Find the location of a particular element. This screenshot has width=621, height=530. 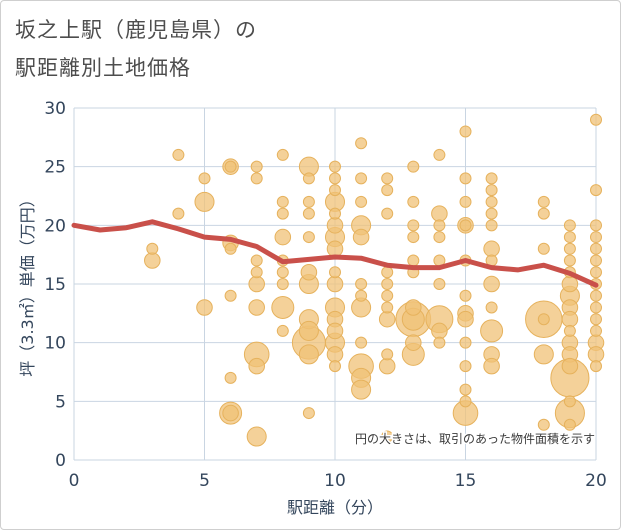

y-tick-label: 5 is located at coordinates (60, 402).